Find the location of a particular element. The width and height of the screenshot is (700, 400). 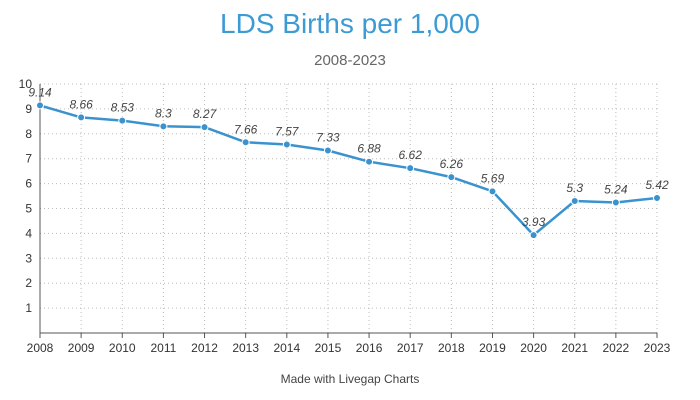

data-label: 5.42 is located at coordinates (657, 185).